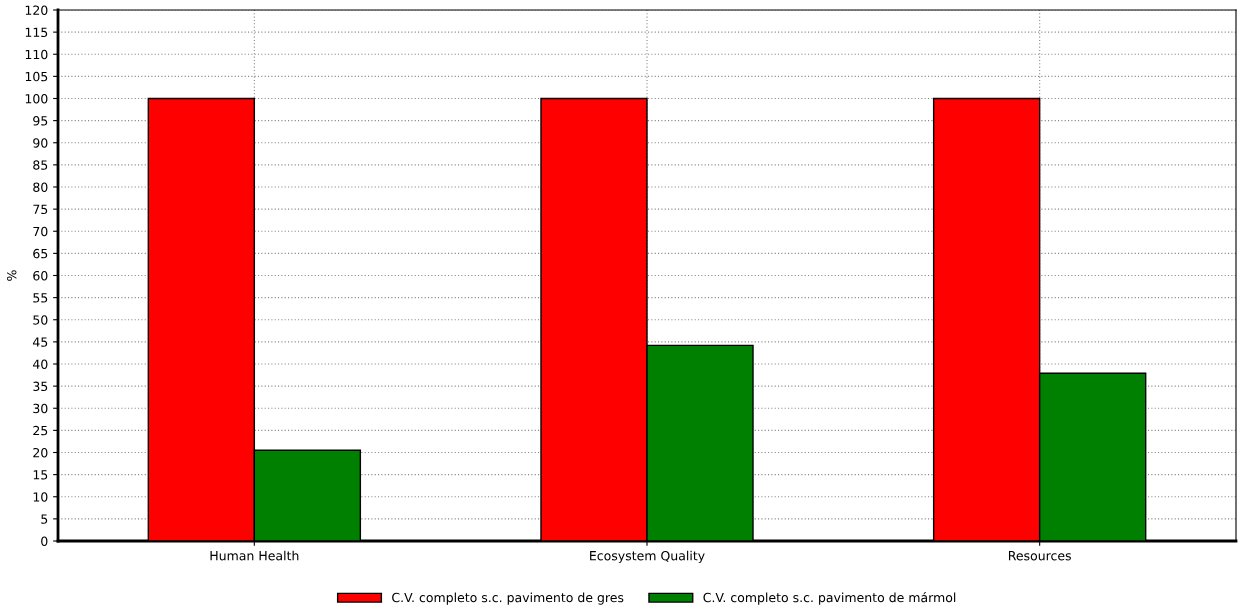 The width and height of the screenshot is (1240, 613). I want to click on y-tick-label: 65, so click(40, 253).